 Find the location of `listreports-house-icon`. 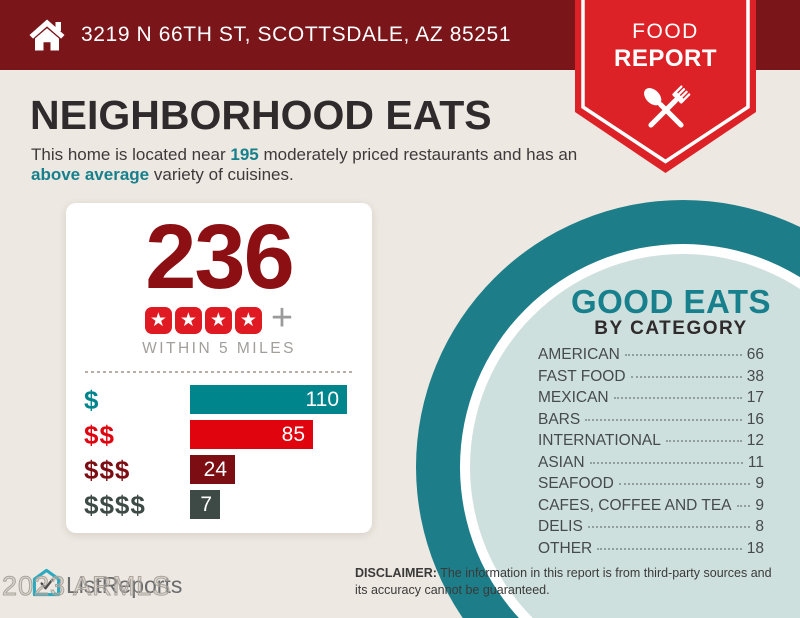

listreports-house-icon is located at coordinates (46, 585).